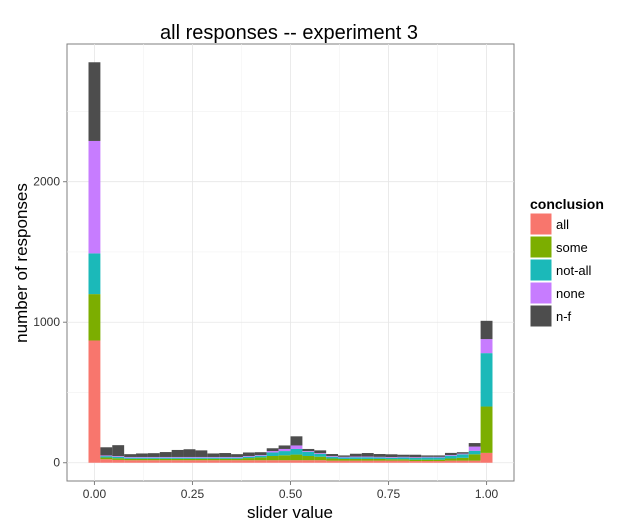 The height and width of the screenshot is (532, 640). What do you see at coordinates (541, 270) in the screenshot?
I see `legend-swatch-not-all` at bounding box center [541, 270].